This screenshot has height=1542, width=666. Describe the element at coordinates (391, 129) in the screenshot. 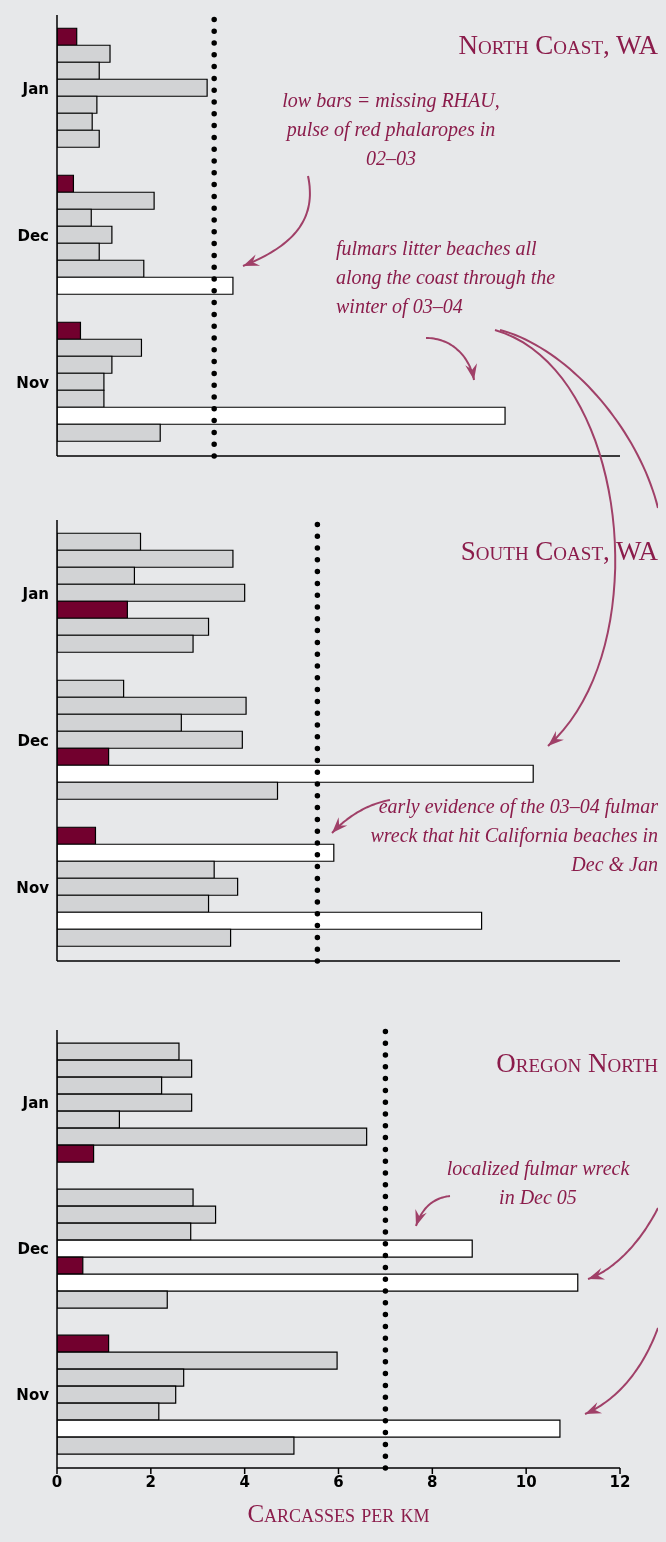

I see `annotation: low bars = missing RHAU, pulse of red phalaropes in 02–03` at that location.